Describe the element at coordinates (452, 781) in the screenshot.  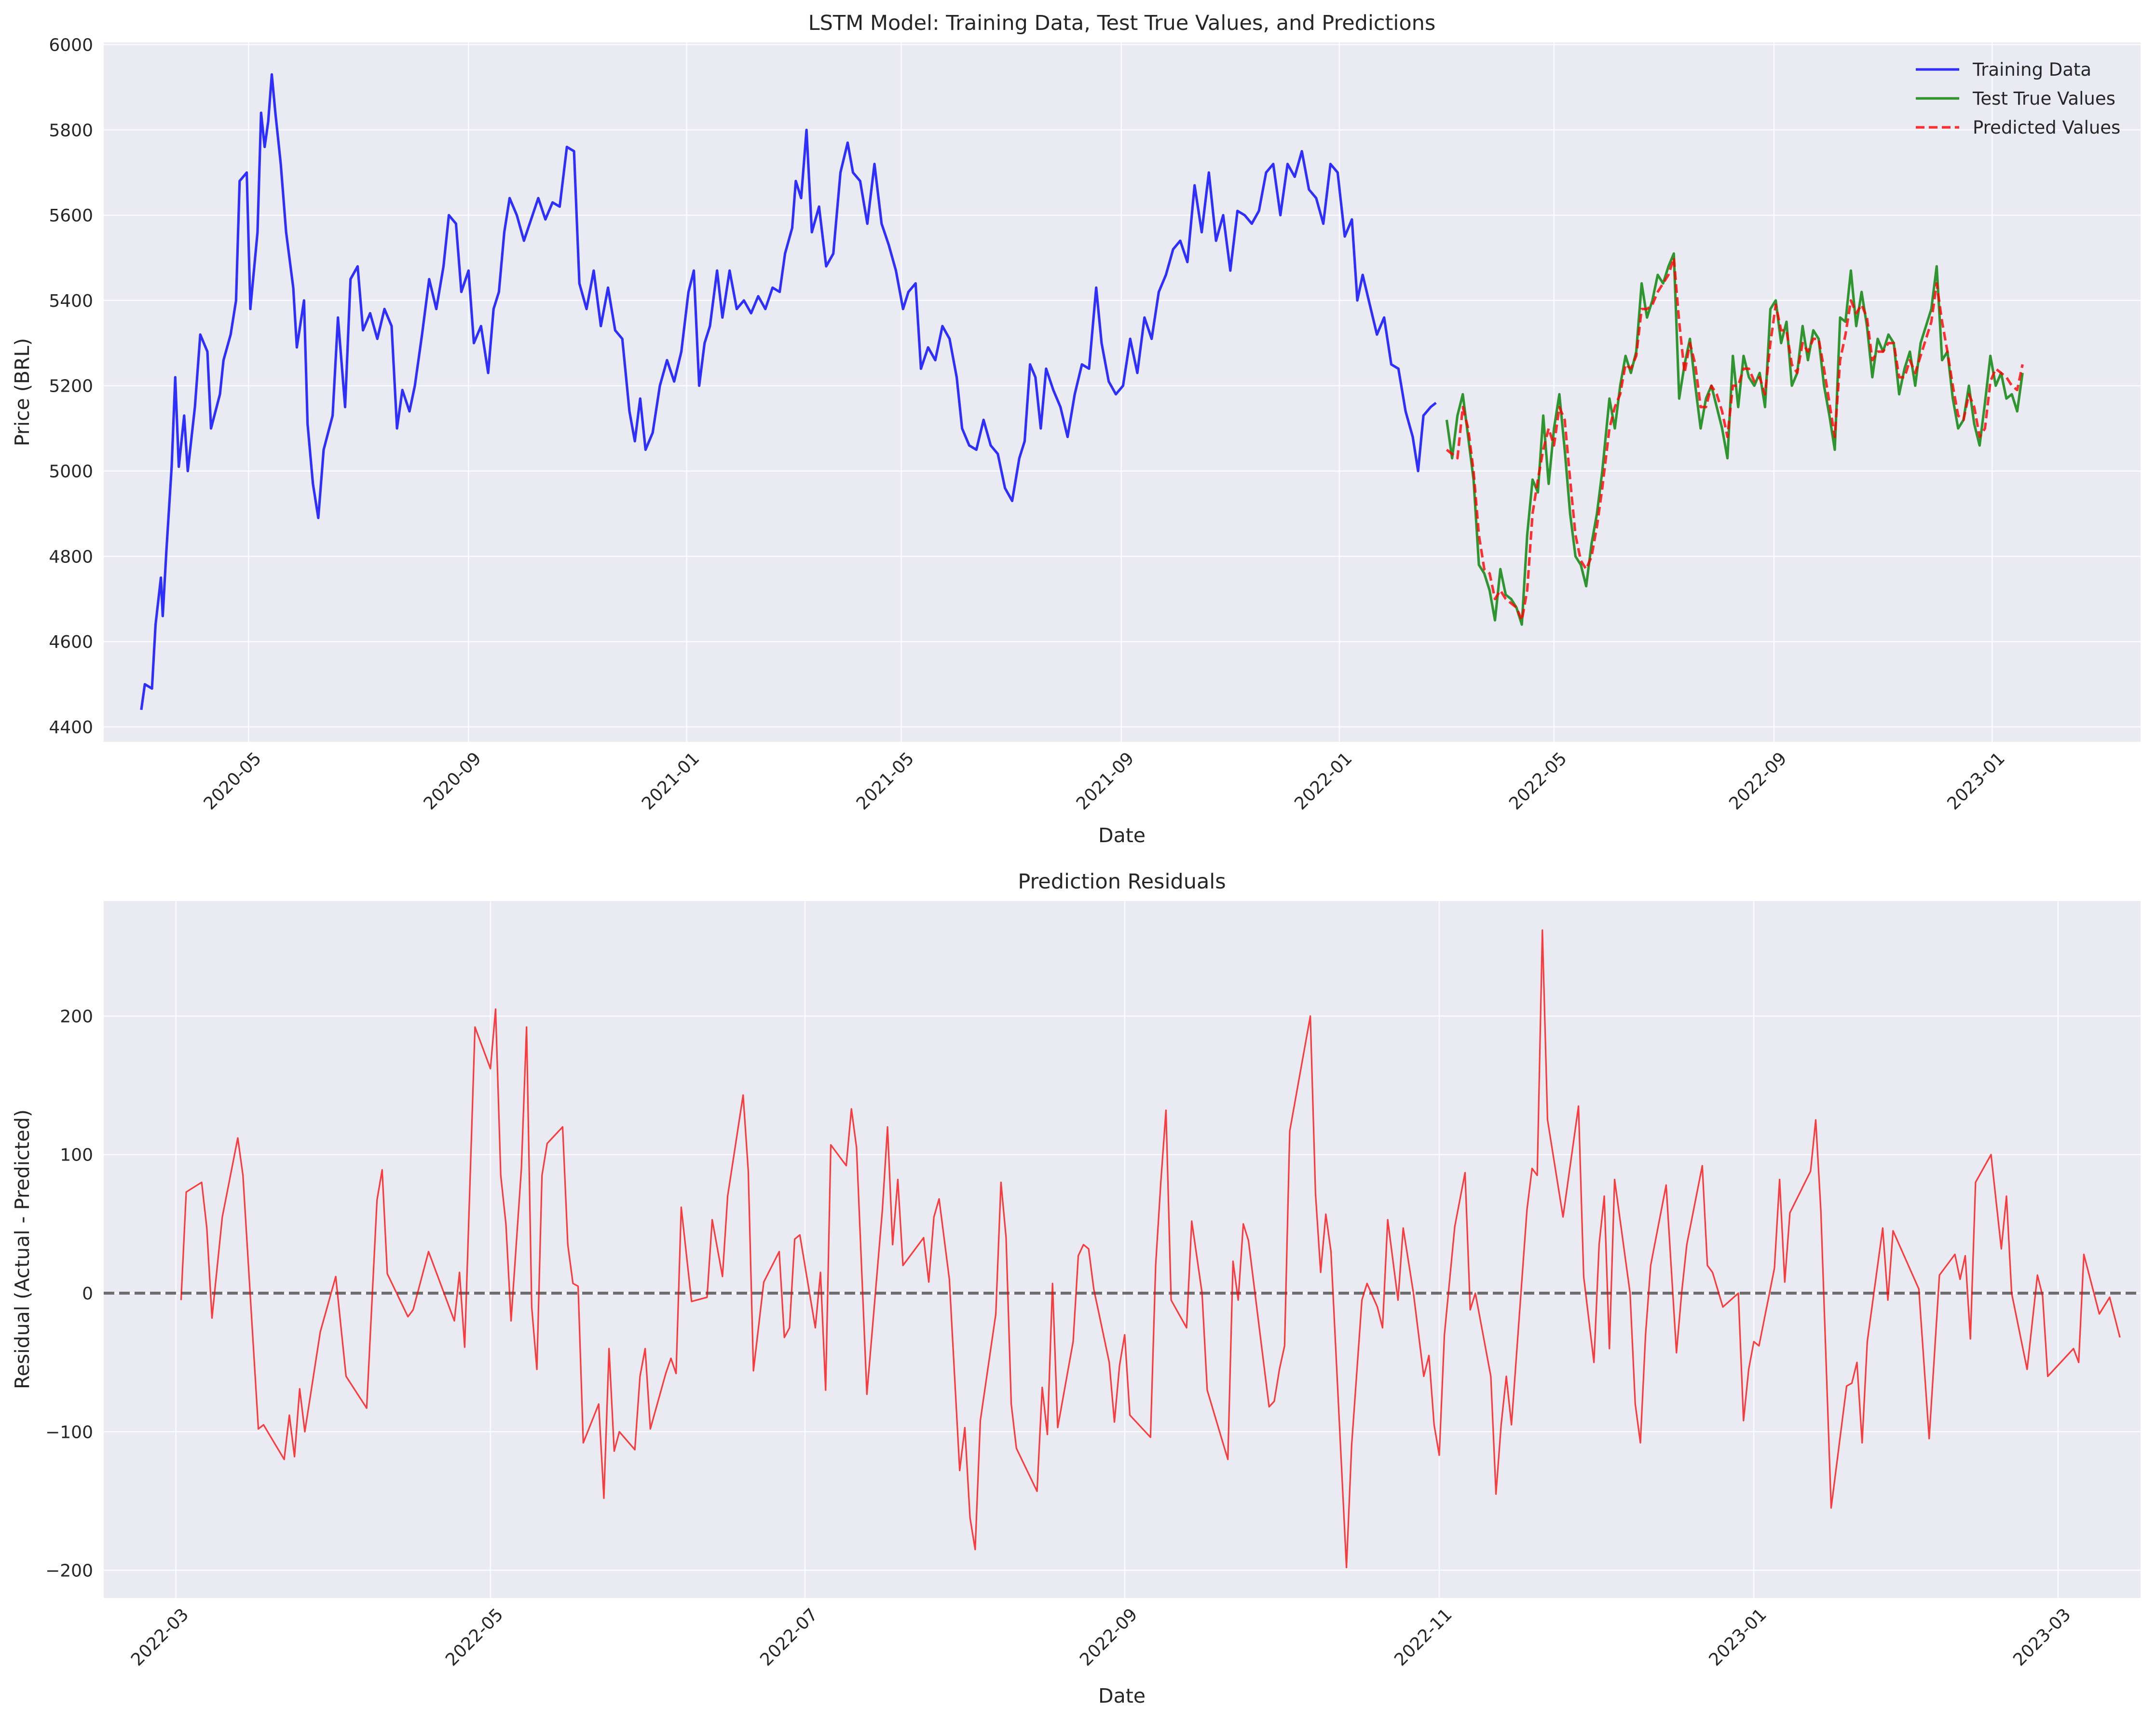
I see `x-tick-label: 2020-09` at that location.